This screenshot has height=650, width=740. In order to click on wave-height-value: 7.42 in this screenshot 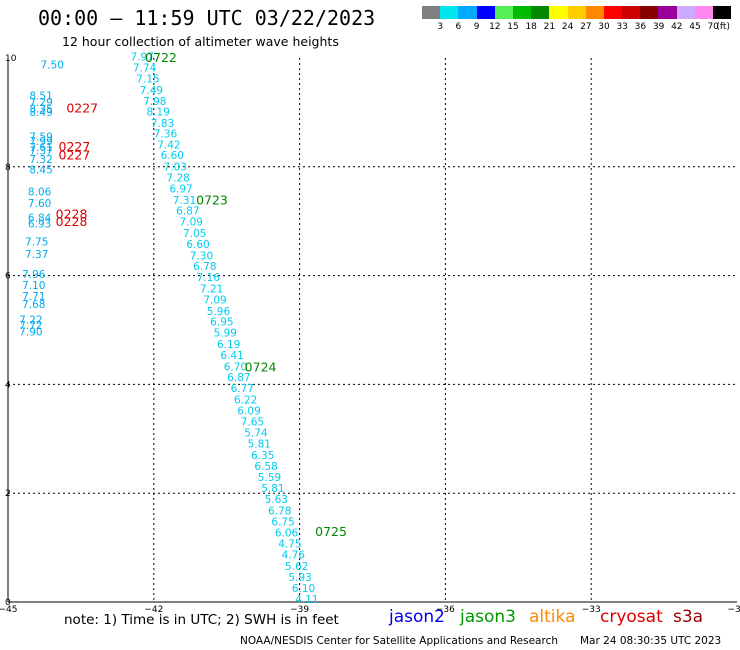, I will do `click(168, 145)`.